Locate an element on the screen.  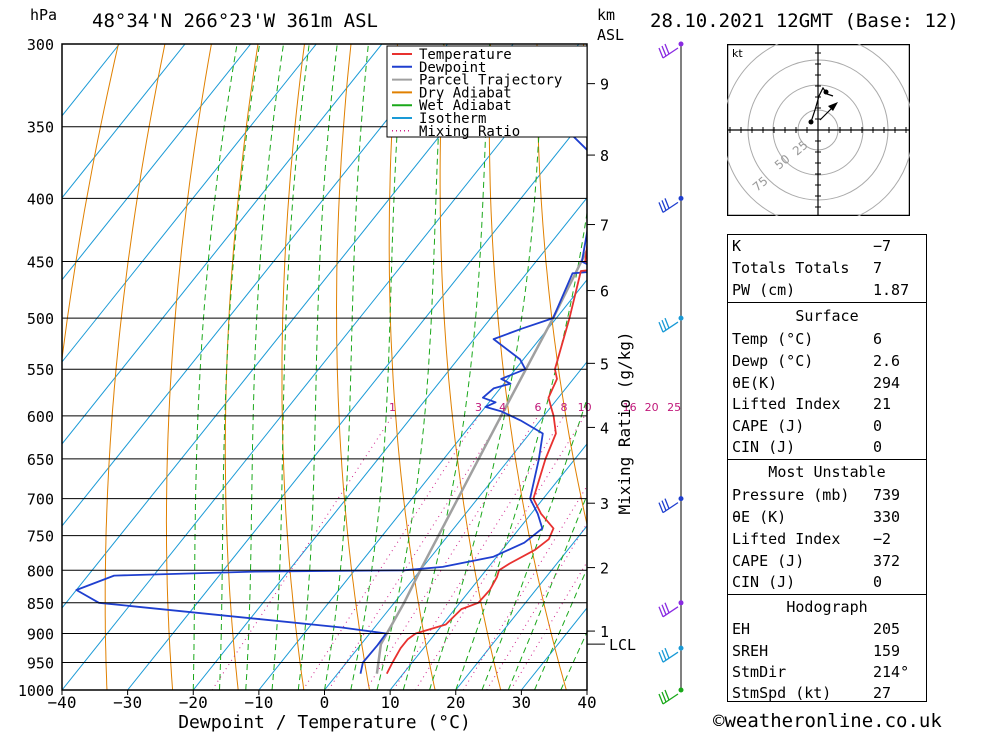
x-axis-title: Dewpoint / Temperature (°C) is located at coordinates (324, 722).